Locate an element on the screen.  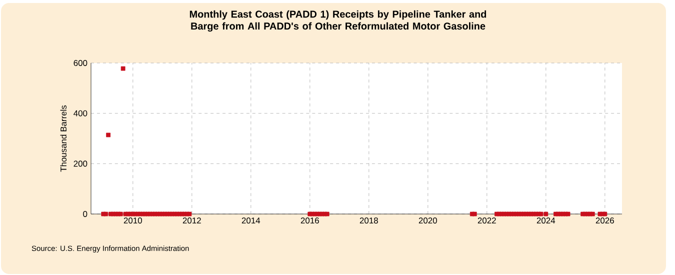
x-tick-label: 2024 is located at coordinates (546, 221).